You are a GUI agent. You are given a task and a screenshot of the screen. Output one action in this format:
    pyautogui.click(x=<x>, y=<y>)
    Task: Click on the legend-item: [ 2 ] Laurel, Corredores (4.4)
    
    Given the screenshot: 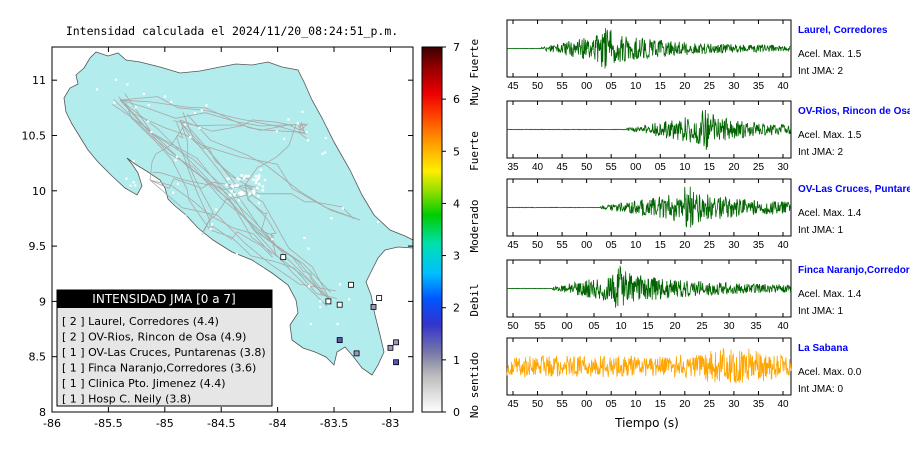 What is the action you would take?
    pyautogui.click(x=140, y=321)
    